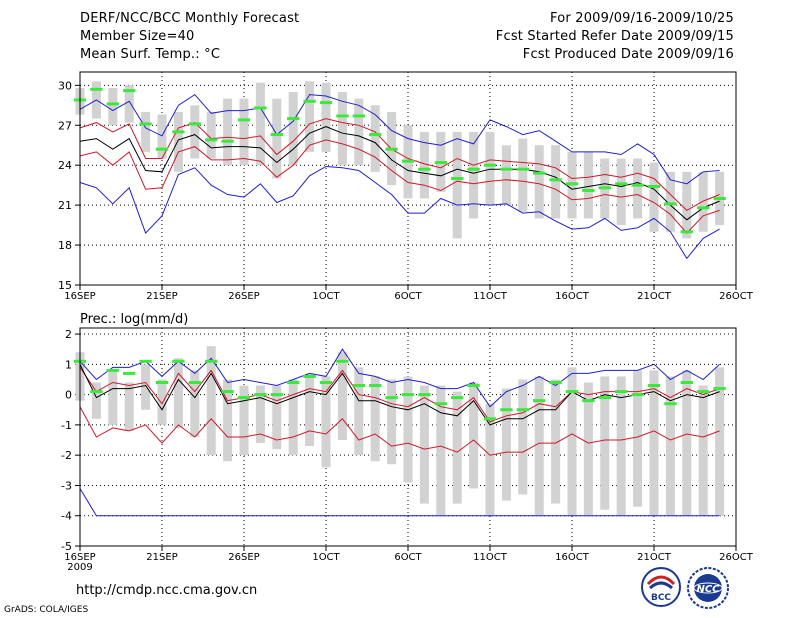  I want to click on y-tick-label: 15, so click(65, 285).